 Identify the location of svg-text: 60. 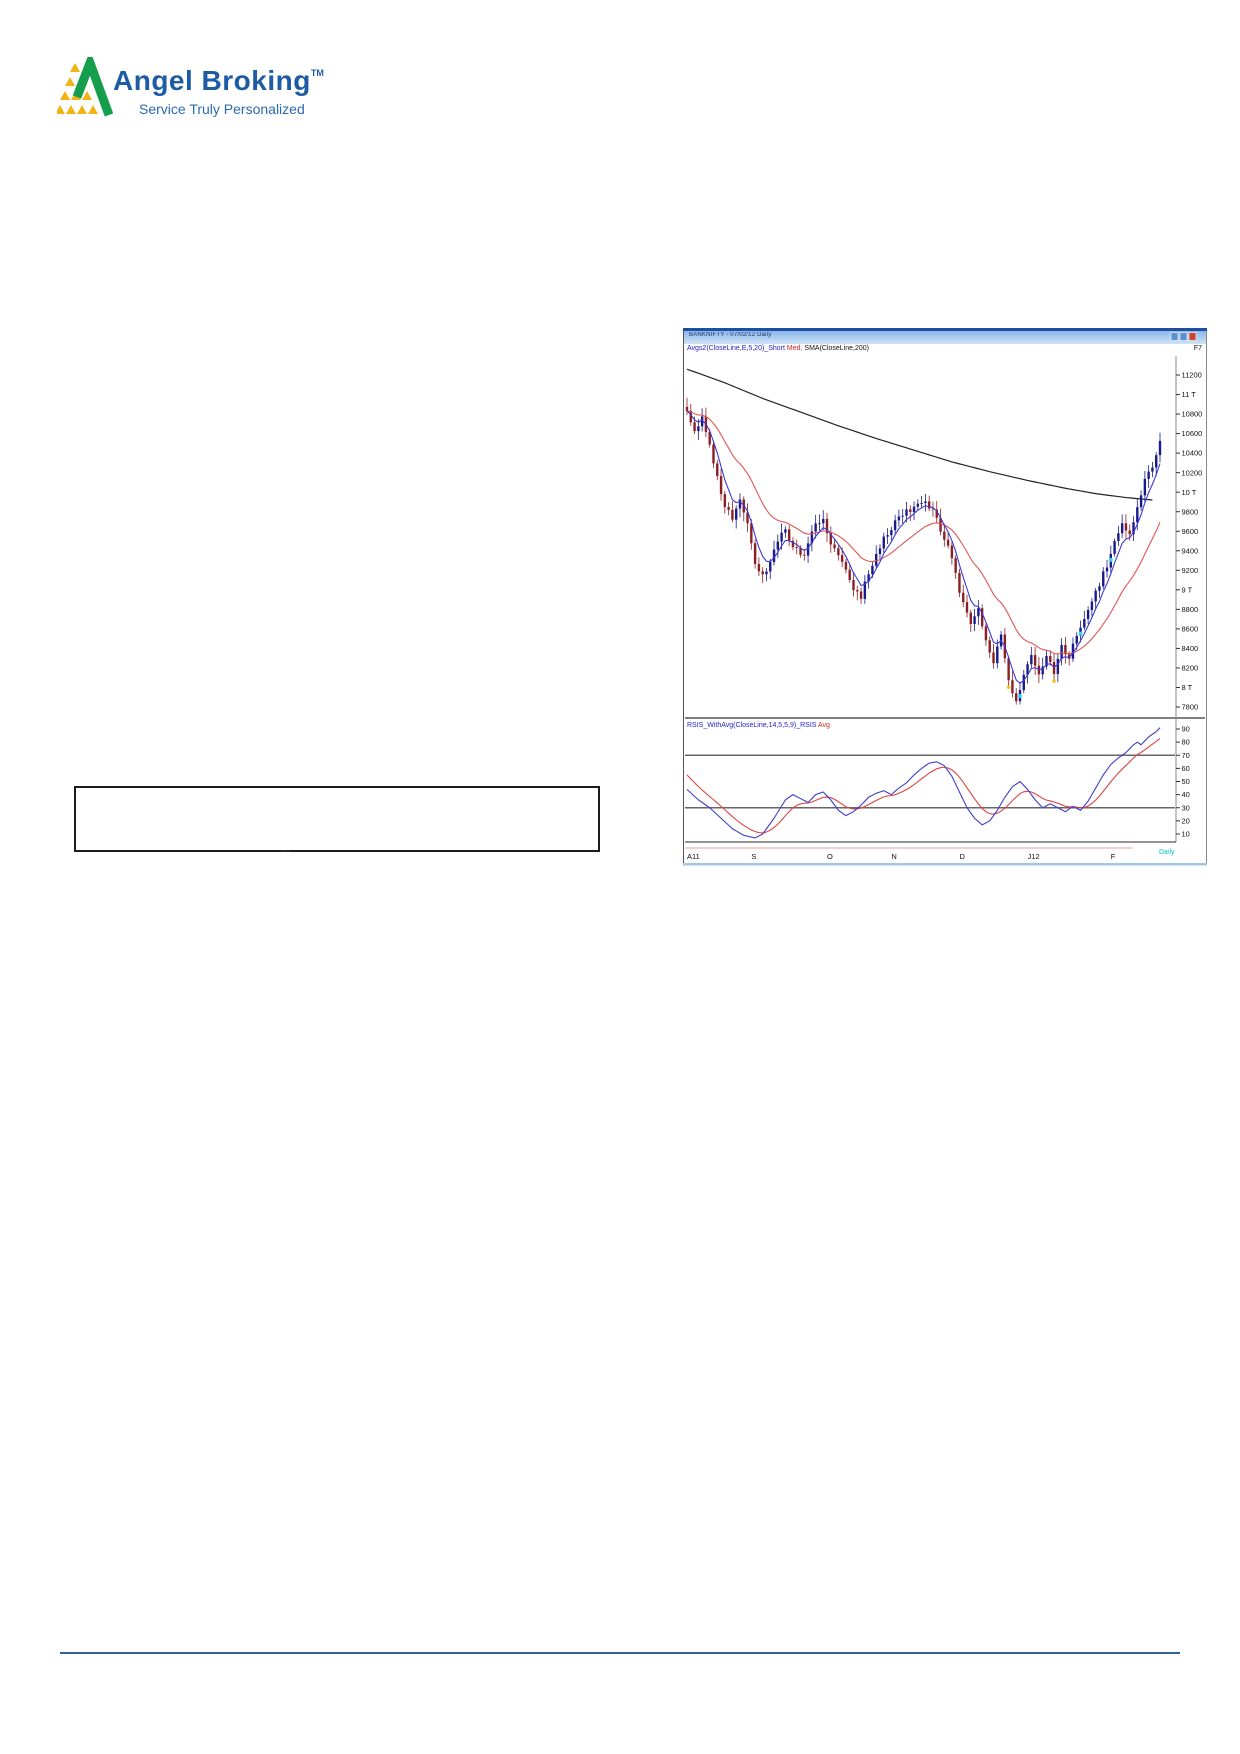
(1186, 768).